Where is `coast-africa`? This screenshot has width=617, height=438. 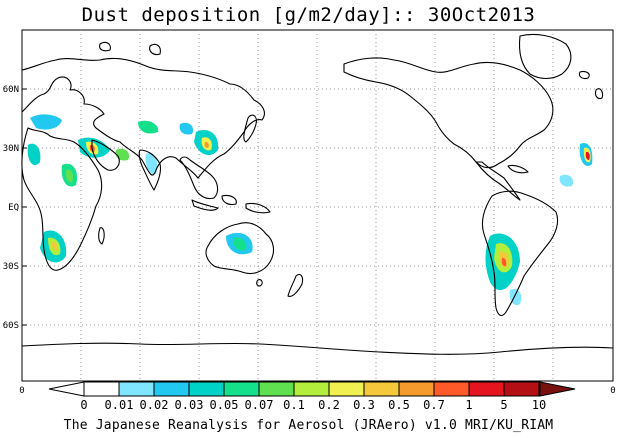 coast-africa is located at coordinates (62, 199).